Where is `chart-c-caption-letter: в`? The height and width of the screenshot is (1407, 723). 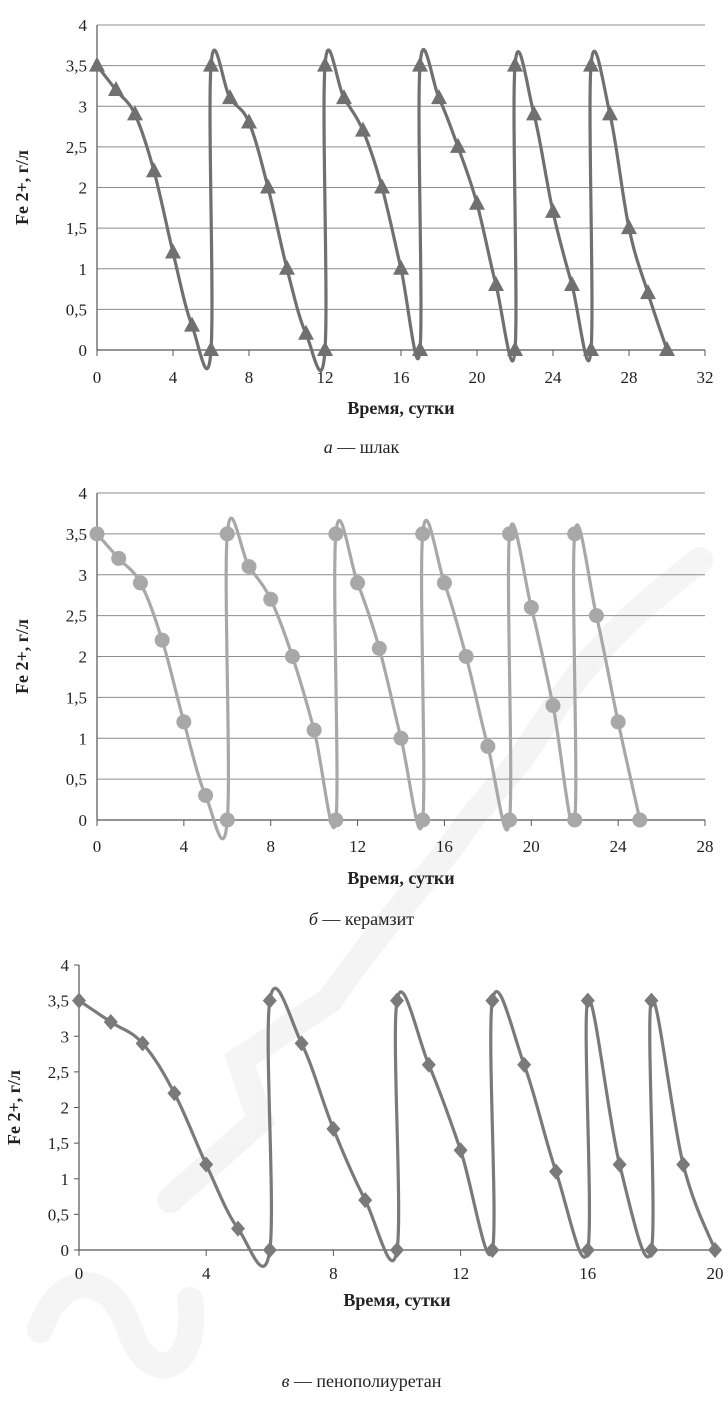 chart-c-caption-letter: в is located at coordinates (285, 1381).